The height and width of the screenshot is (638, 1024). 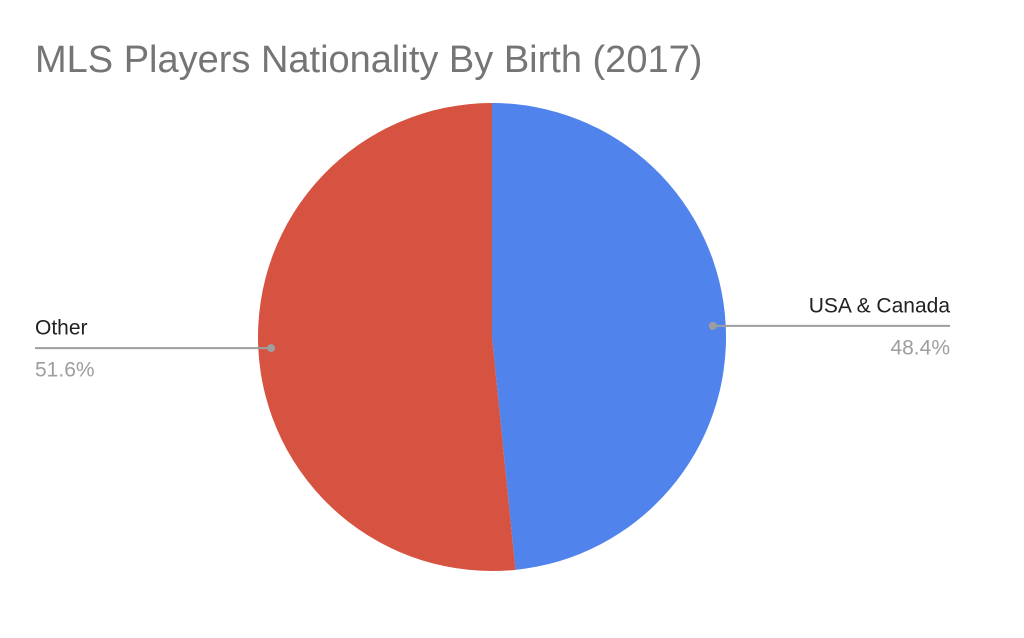 What do you see at coordinates (880, 305) in the screenshot?
I see `slice-label: USA & Canada` at bounding box center [880, 305].